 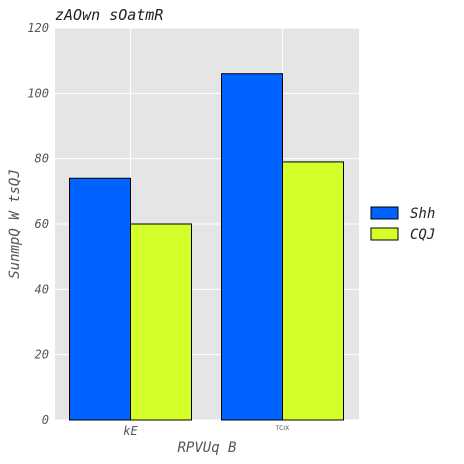 What do you see at coordinates (42, 355) in the screenshot?
I see `y-tick-label: 20` at bounding box center [42, 355].